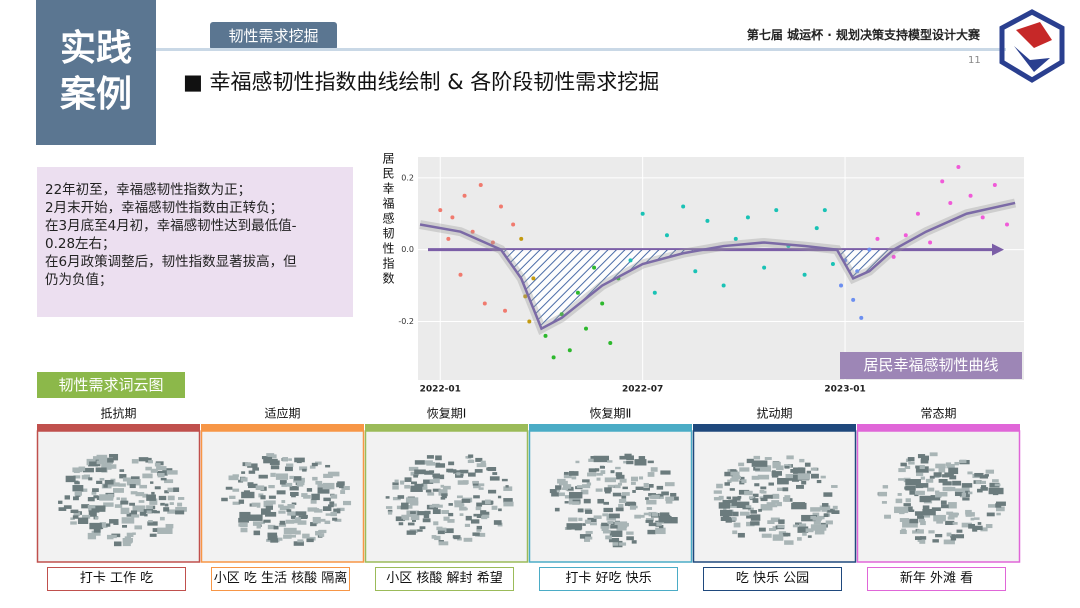  I want to click on phase-name: 扰动期, so click(774, 414).